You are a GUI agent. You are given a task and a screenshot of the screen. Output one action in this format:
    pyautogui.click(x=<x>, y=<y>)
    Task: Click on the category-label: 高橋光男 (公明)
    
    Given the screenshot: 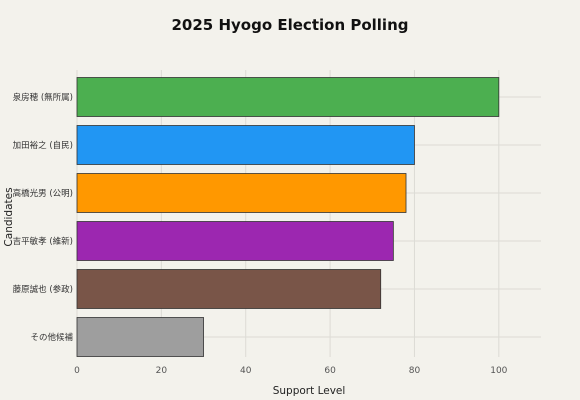 What is the action you would take?
    pyautogui.click(x=43, y=193)
    